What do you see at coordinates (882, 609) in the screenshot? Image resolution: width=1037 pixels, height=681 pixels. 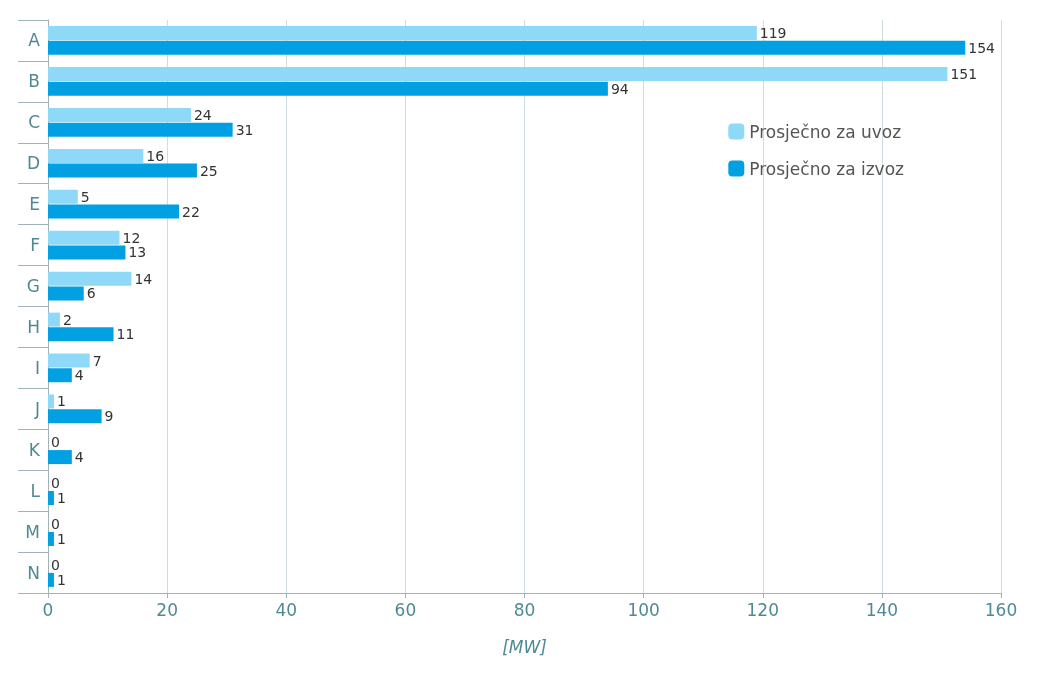 I see `x-tick-label: 140` at bounding box center [882, 609].